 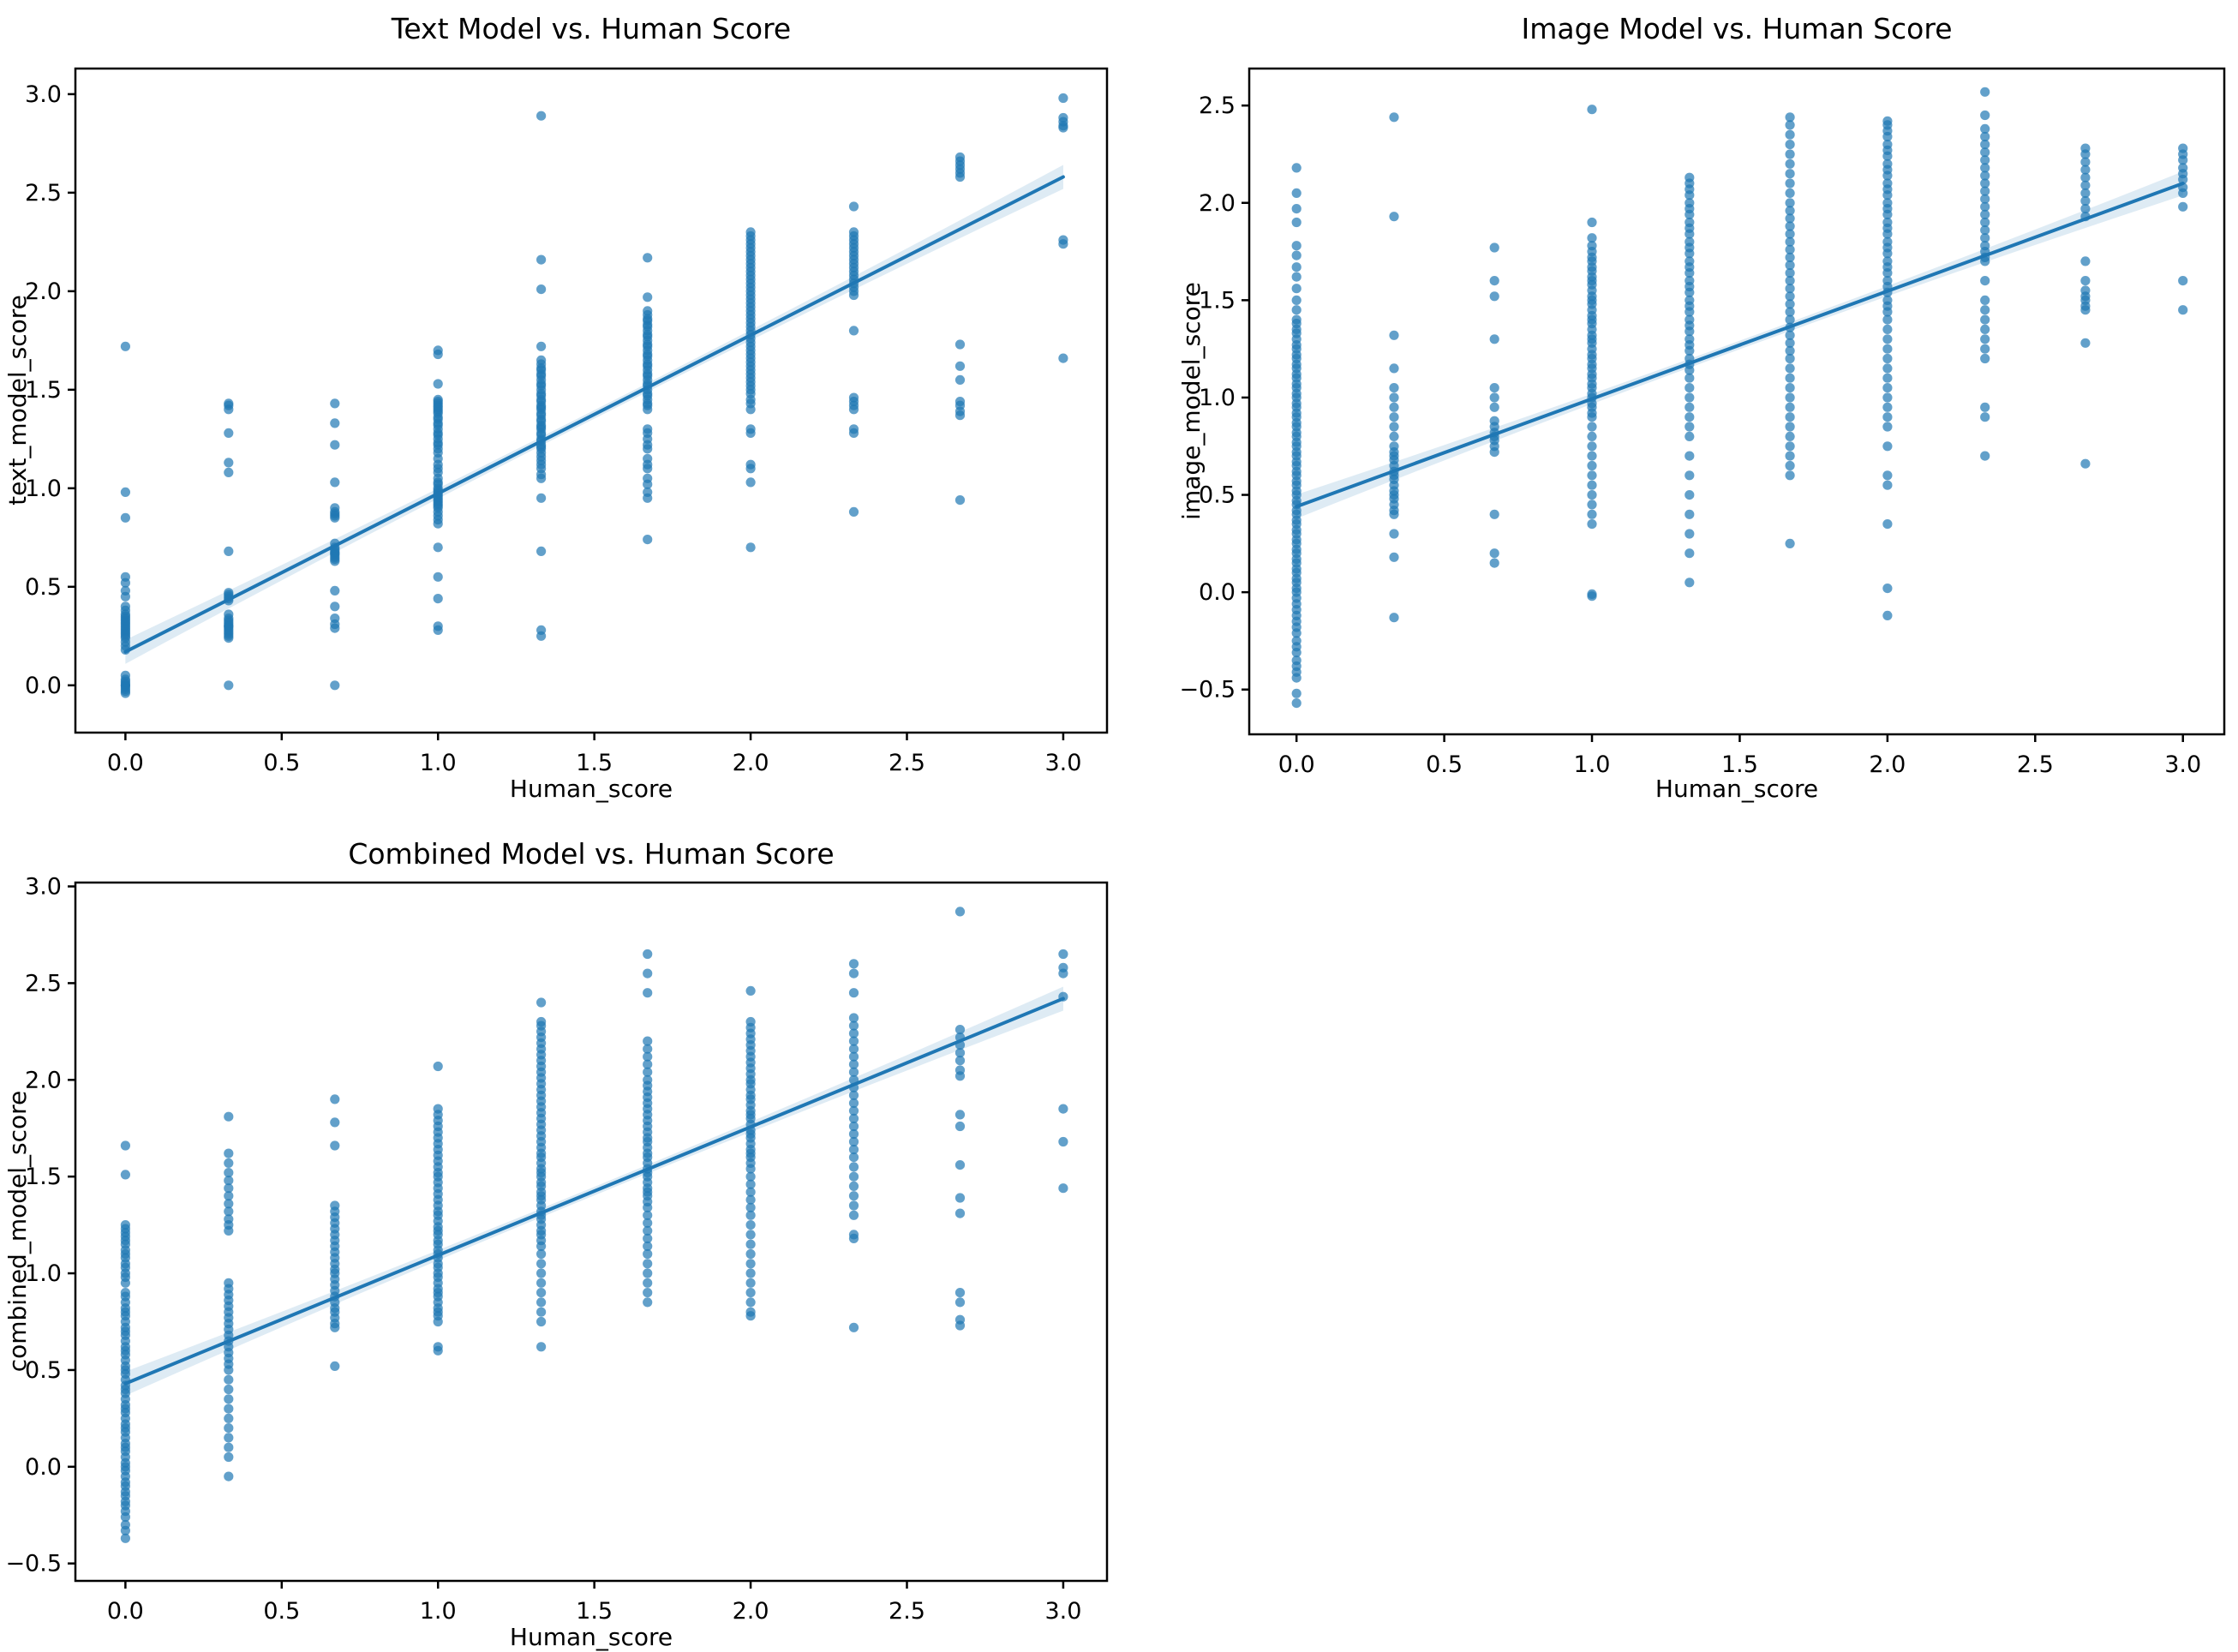 I want to click on x-tick-label: 0.5, so click(x=282, y=763).